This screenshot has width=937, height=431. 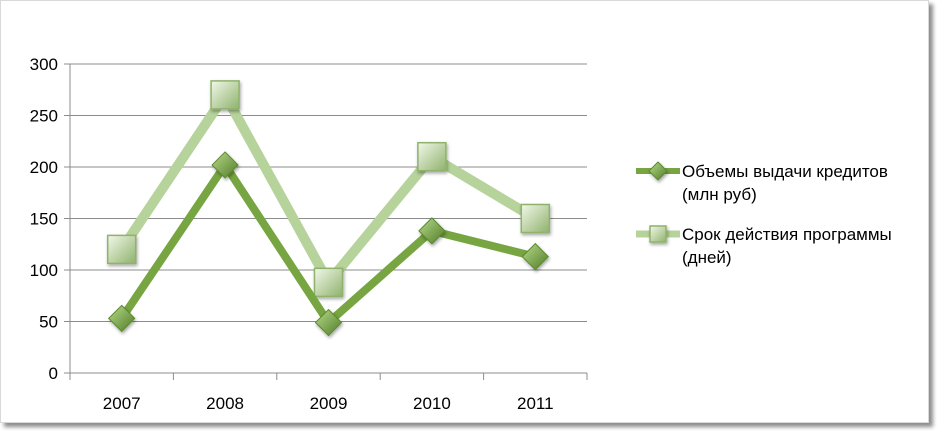 What do you see at coordinates (44, 219) in the screenshot?
I see `y-tick-label-150: 150` at bounding box center [44, 219].